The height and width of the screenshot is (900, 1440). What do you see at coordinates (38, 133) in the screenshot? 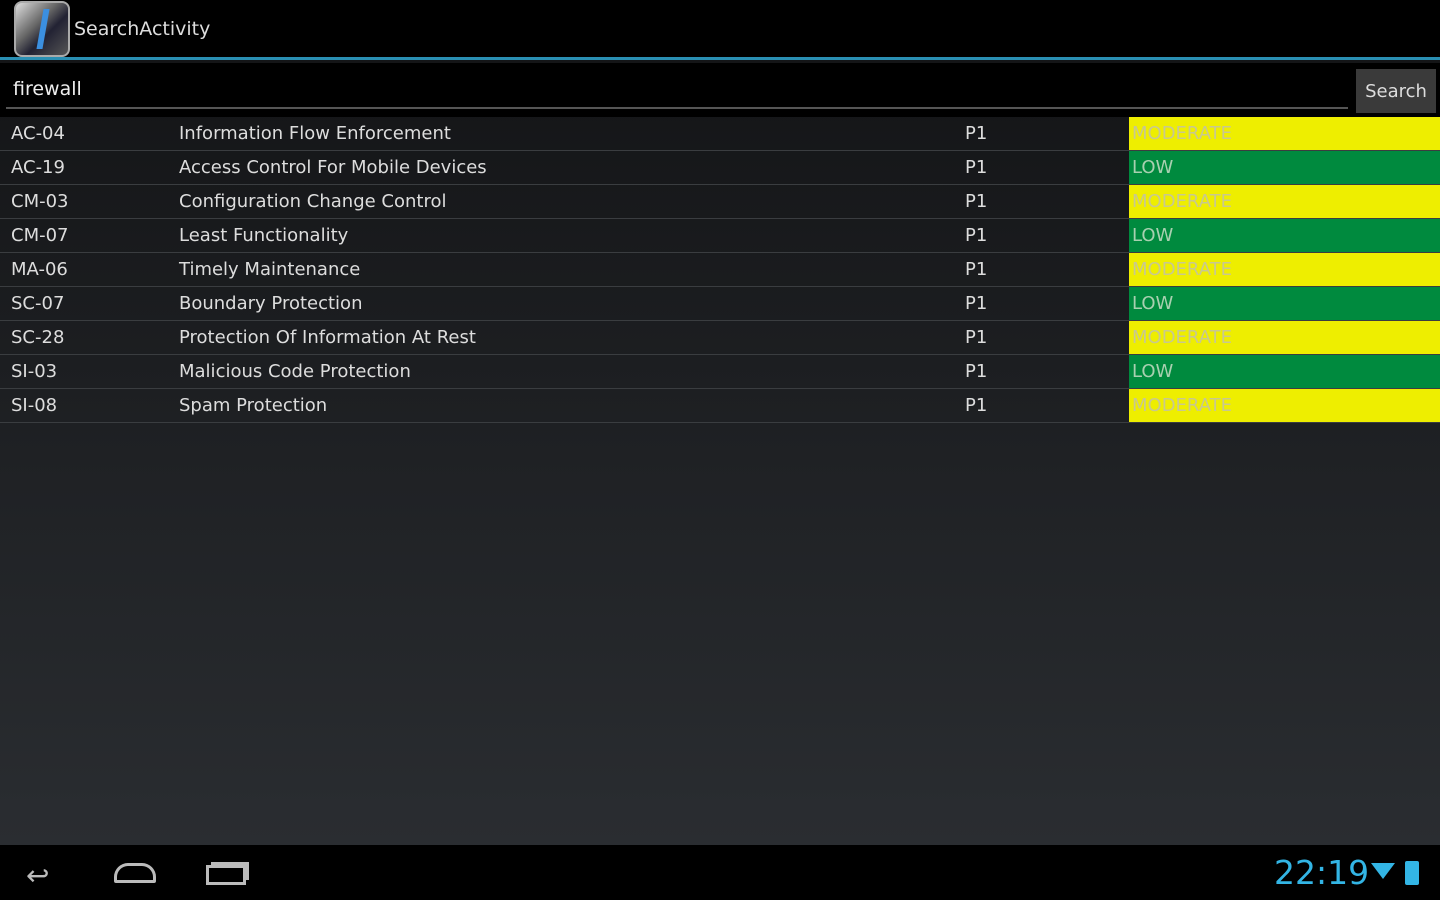
I see `control-id: AC-04` at bounding box center [38, 133].